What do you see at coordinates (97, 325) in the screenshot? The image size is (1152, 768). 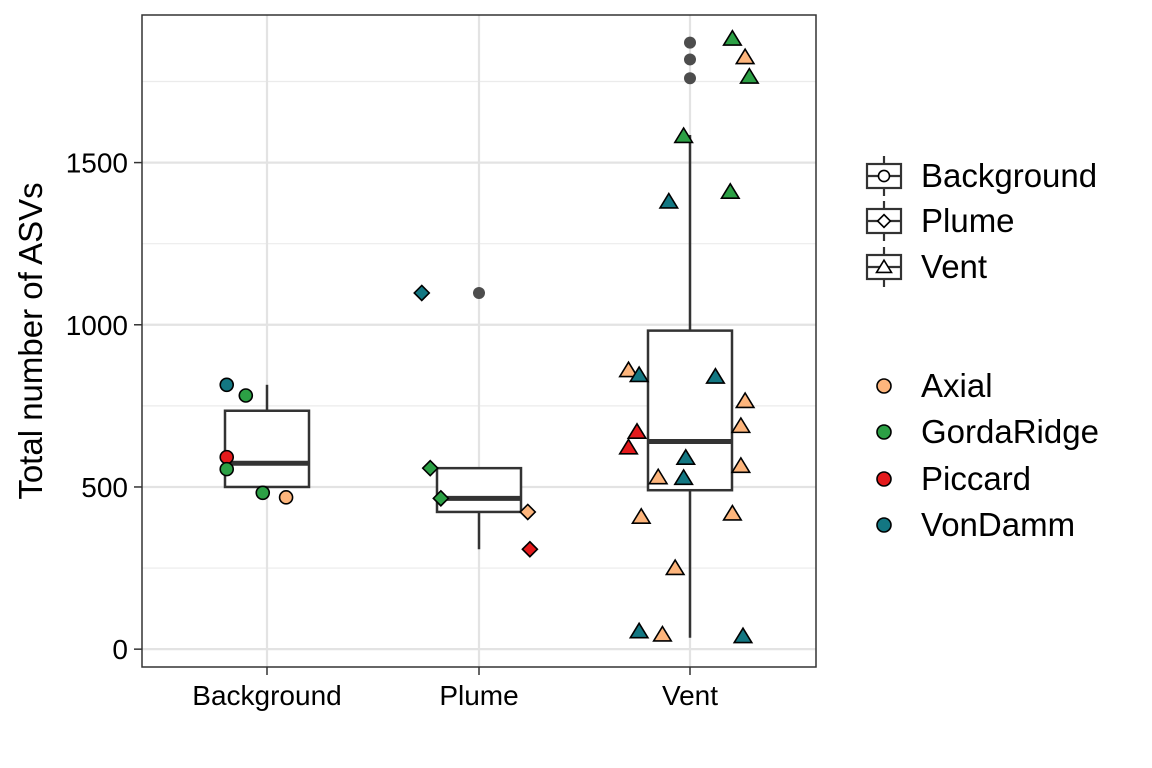 I see `y-tick-label: 1000` at bounding box center [97, 325].